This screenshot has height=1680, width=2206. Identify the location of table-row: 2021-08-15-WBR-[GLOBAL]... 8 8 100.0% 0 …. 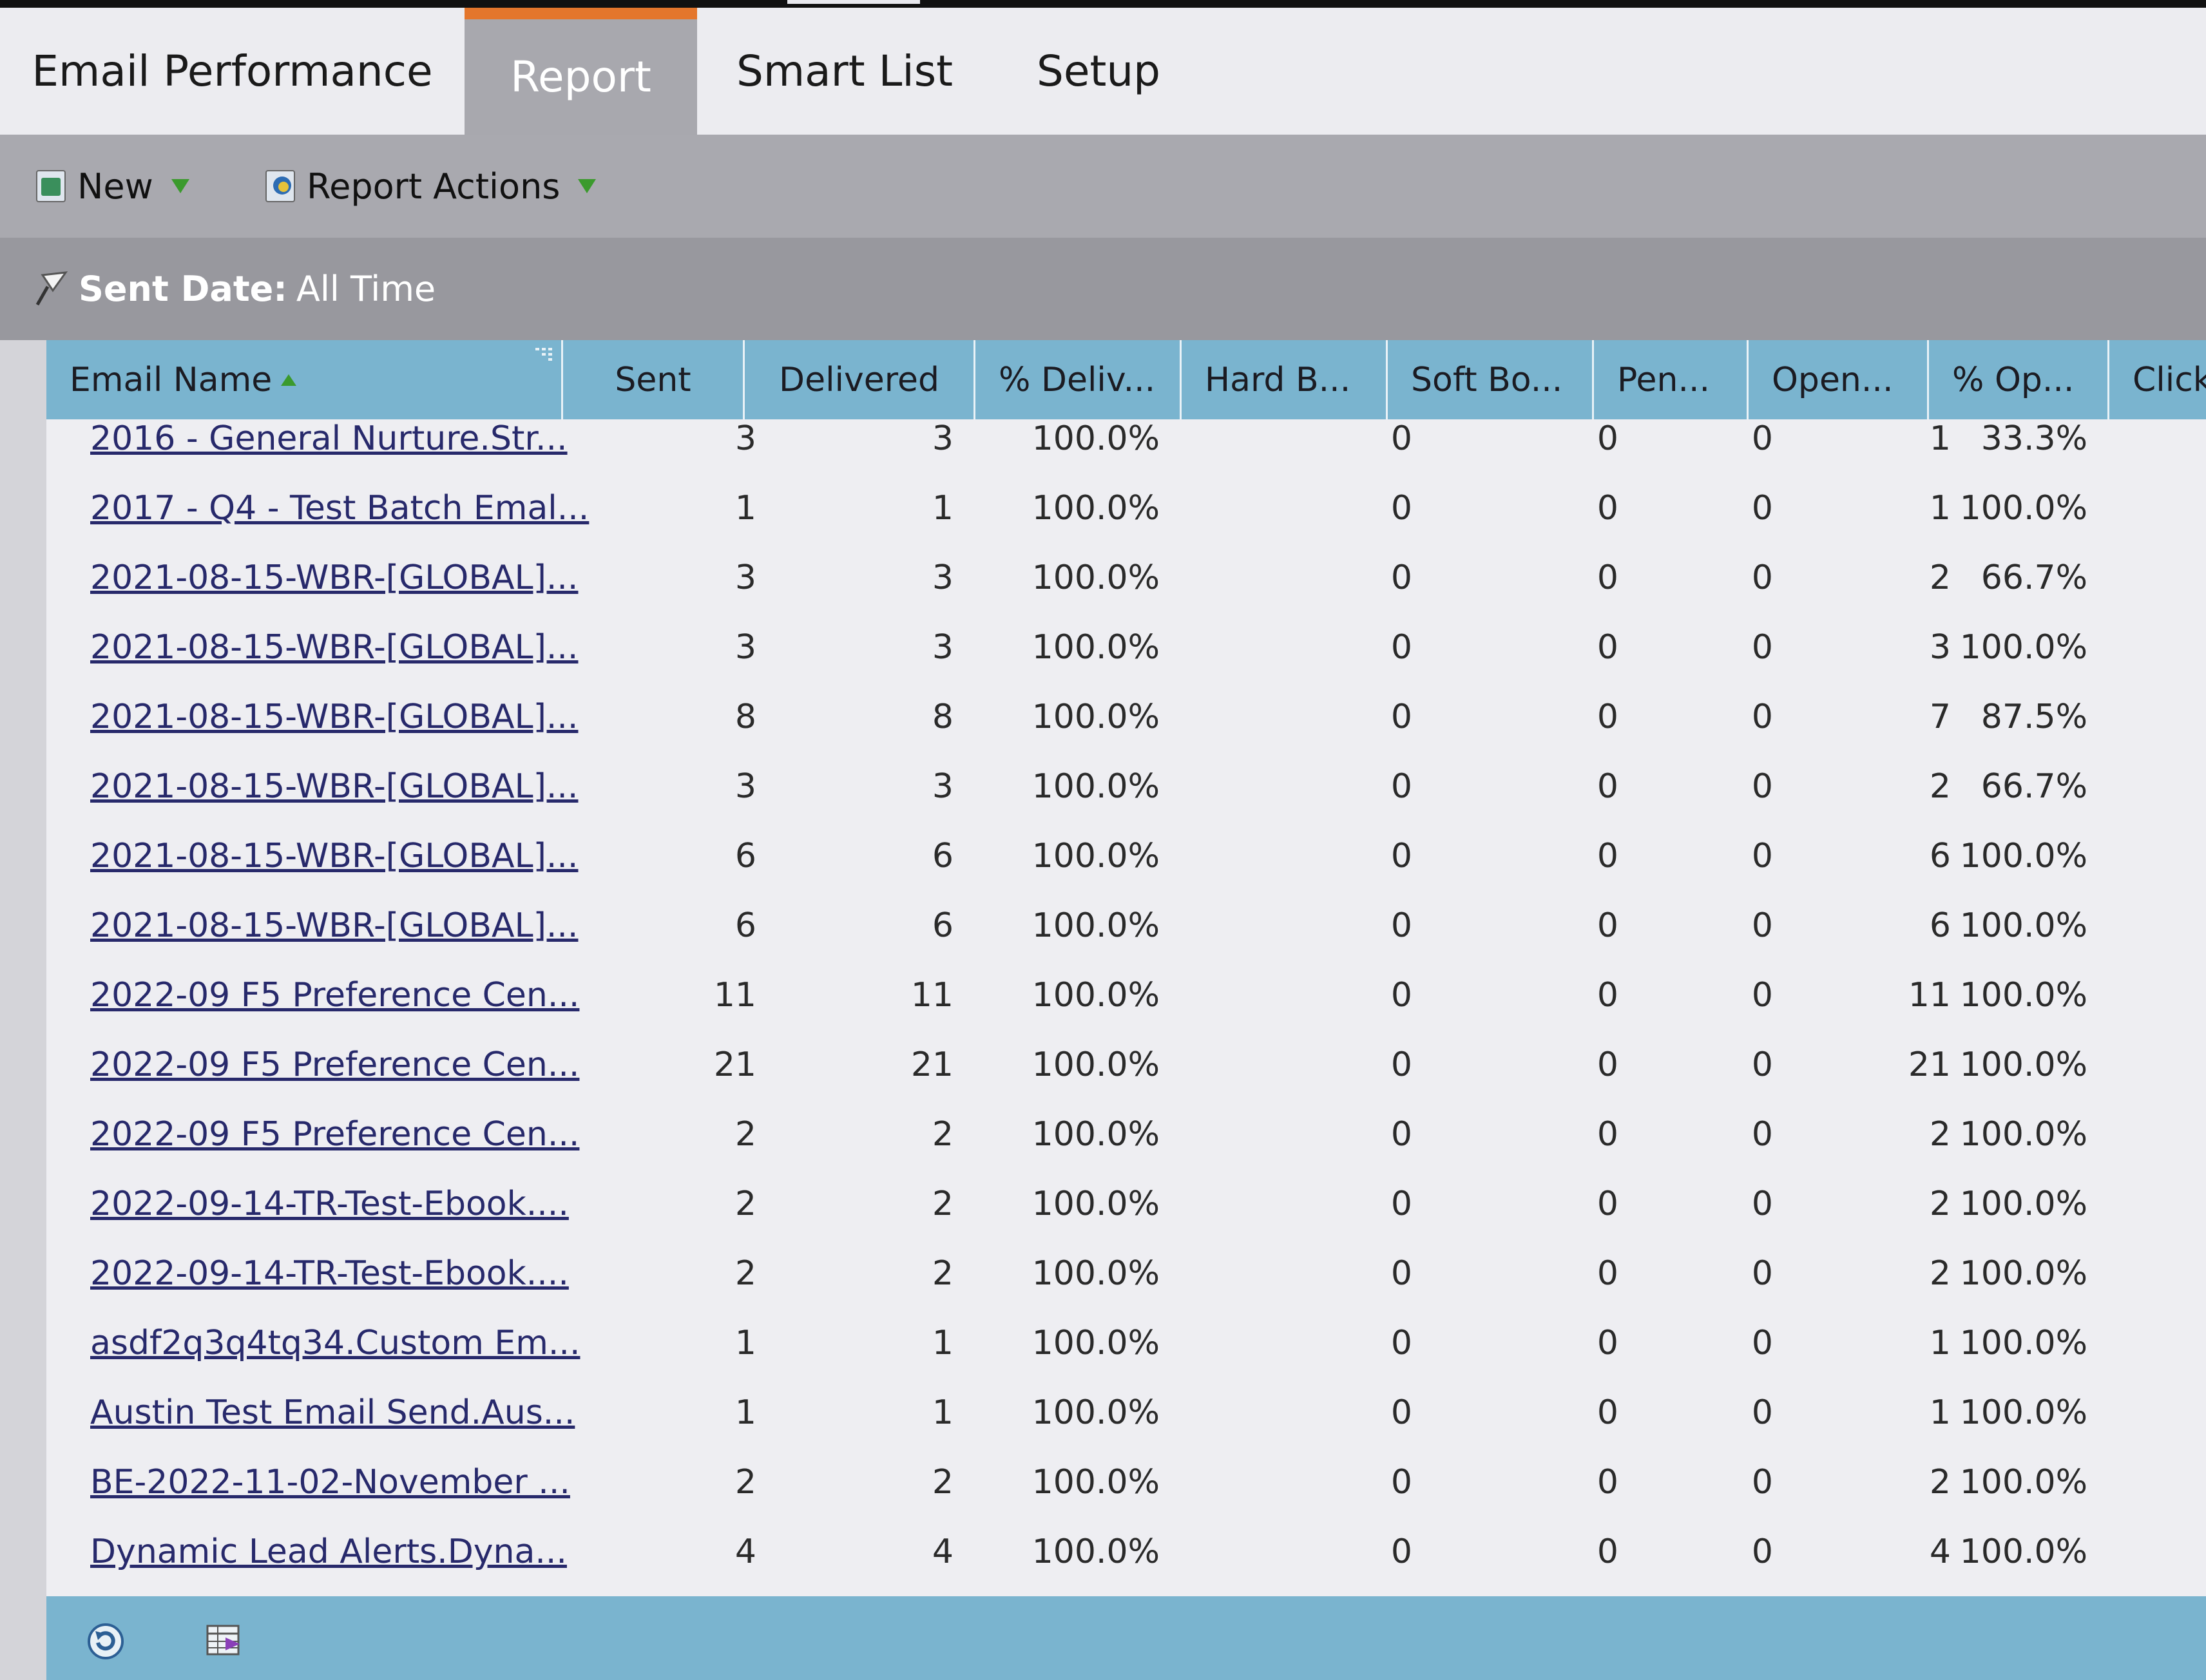
(1126, 717).